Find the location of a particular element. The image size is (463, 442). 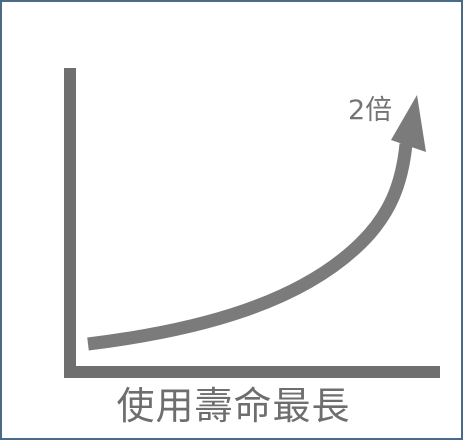

y-axis is located at coordinates (70, 223).